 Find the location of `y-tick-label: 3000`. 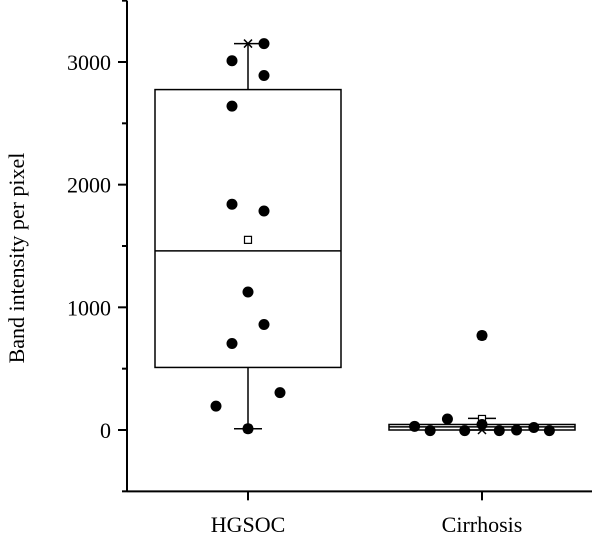

y-tick-label: 3000 is located at coordinates (89, 62).